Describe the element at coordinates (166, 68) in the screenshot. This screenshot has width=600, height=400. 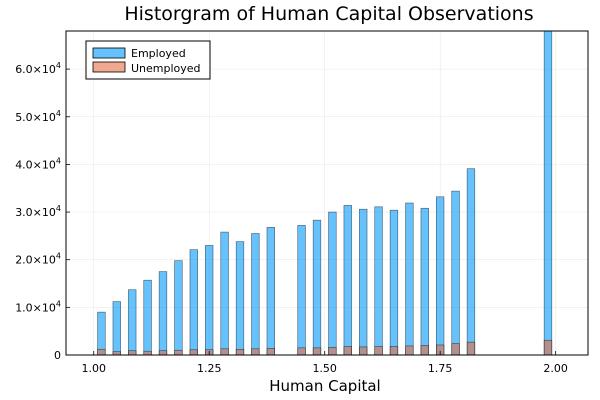
I see `legend-label-unemployed: Unemployed` at that location.